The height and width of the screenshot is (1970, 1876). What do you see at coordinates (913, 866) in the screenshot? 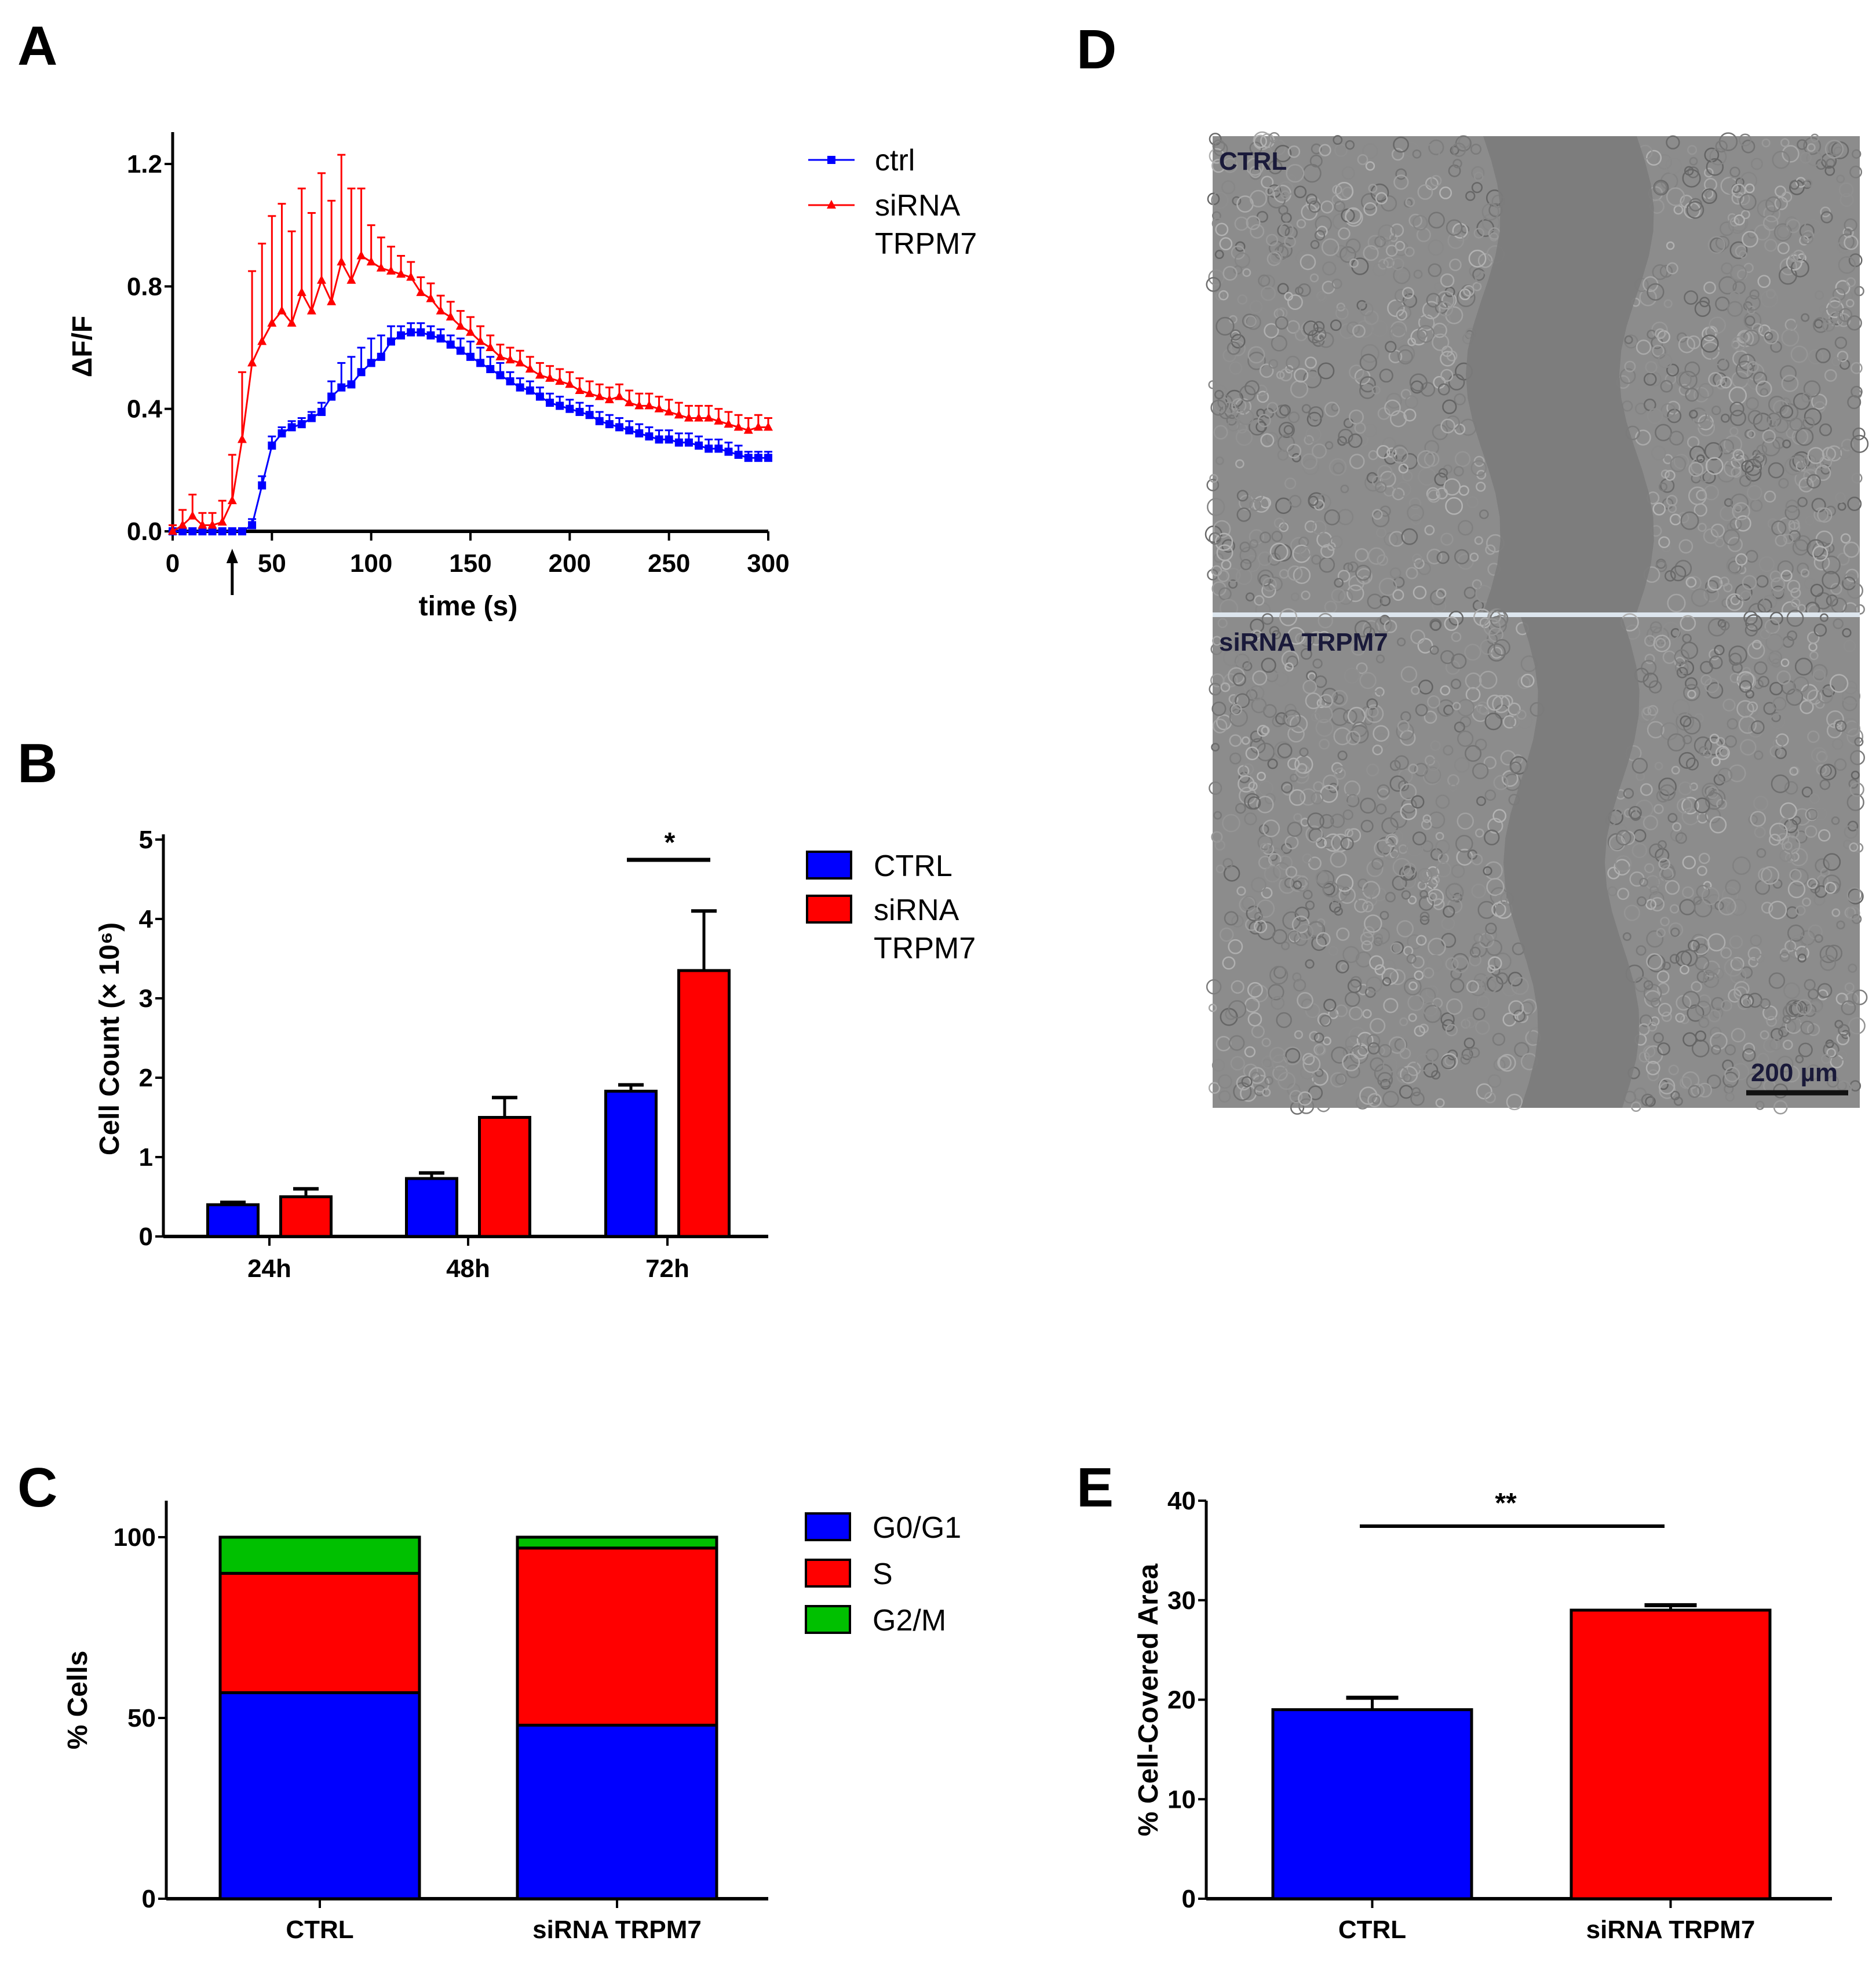
I see `legend-label: CTRL` at bounding box center [913, 866].